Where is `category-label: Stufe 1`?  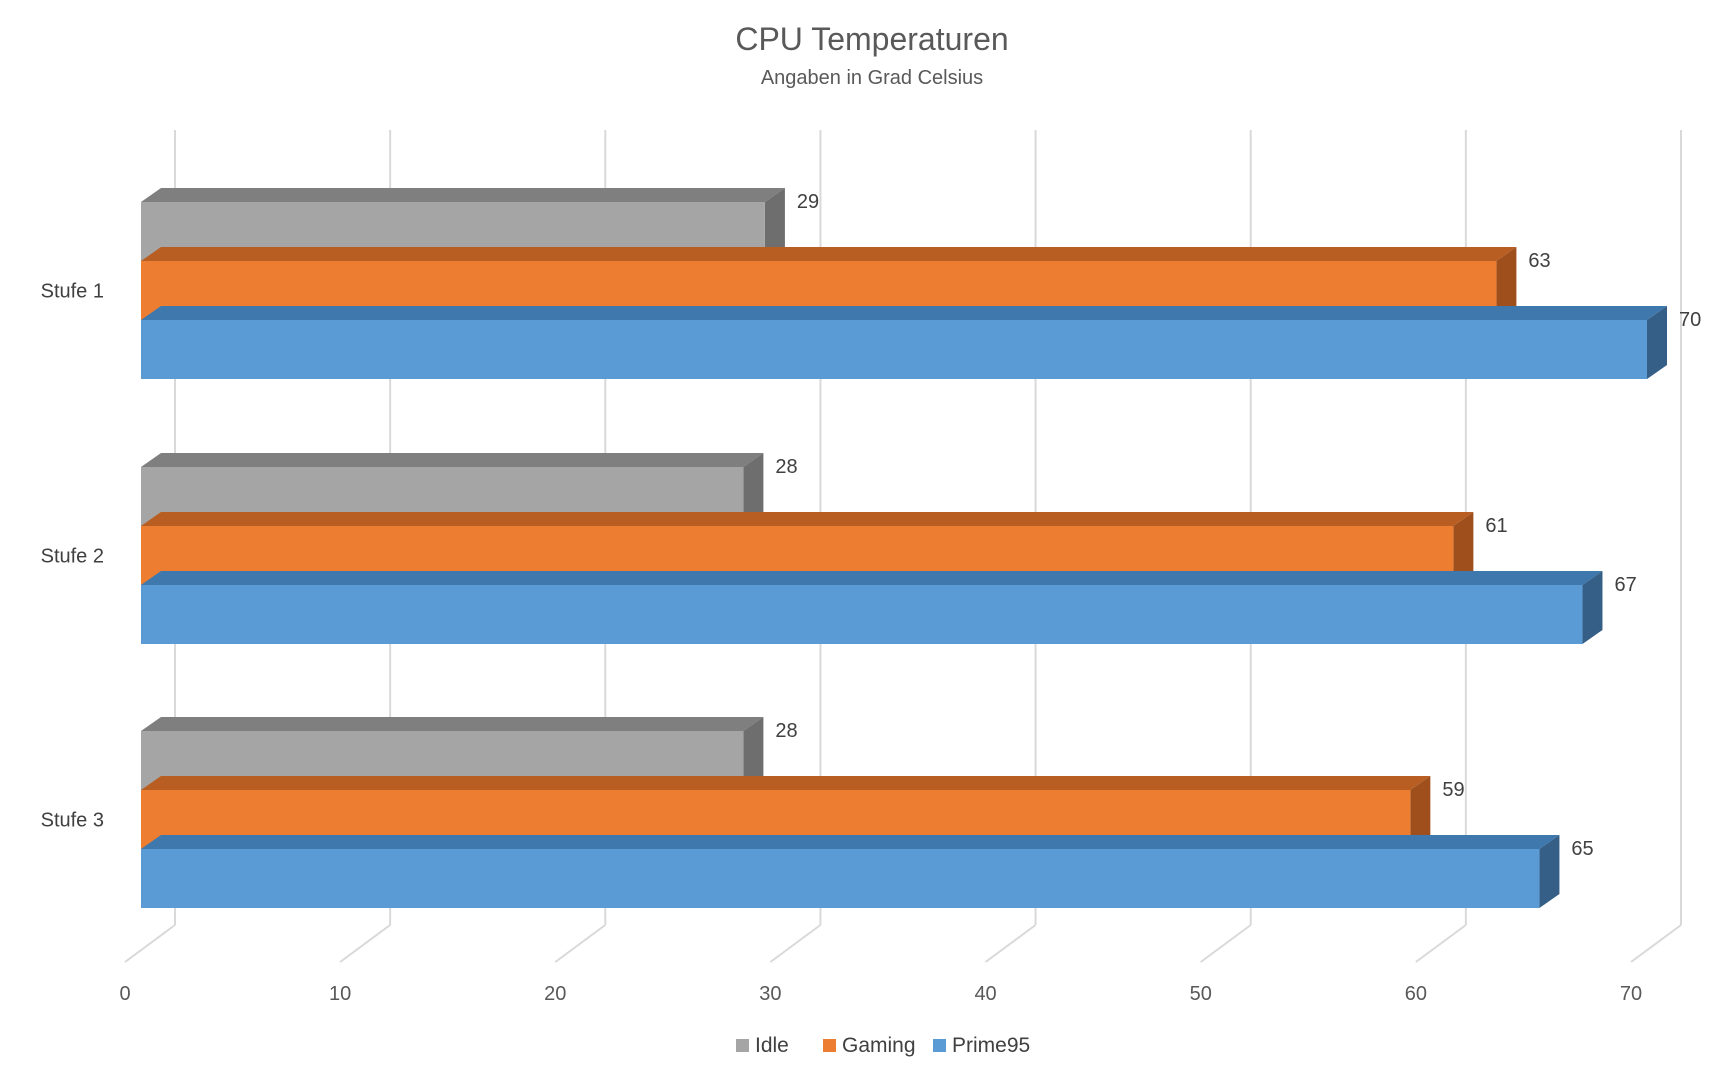 category-label: Stufe 1 is located at coordinates (72, 292).